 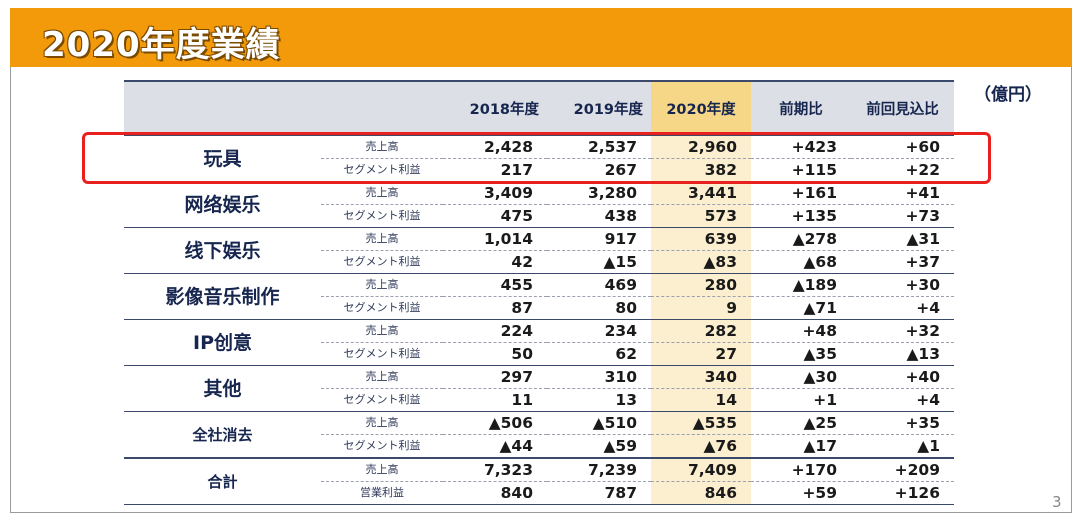 I want to click on cell-yoy: ▲68, so click(x=801, y=262).